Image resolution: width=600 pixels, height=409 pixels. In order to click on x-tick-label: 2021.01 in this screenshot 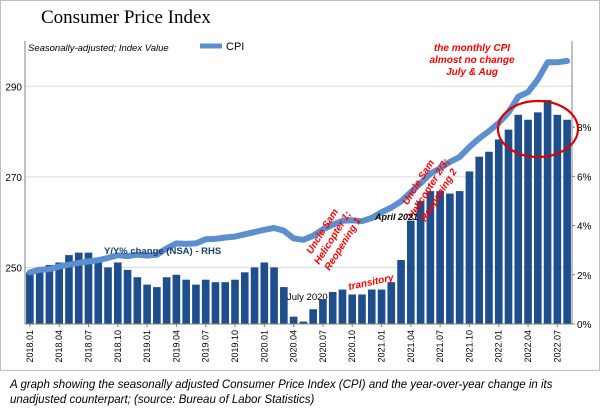, I will do `click(382, 346)`.